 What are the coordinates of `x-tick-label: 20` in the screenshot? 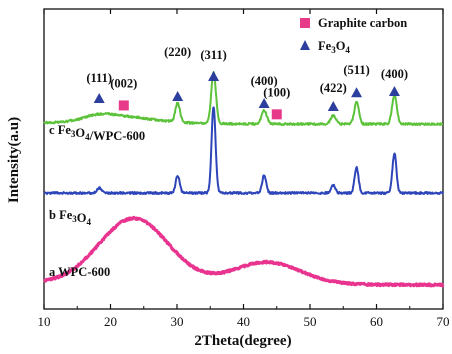 It's located at (110, 321).